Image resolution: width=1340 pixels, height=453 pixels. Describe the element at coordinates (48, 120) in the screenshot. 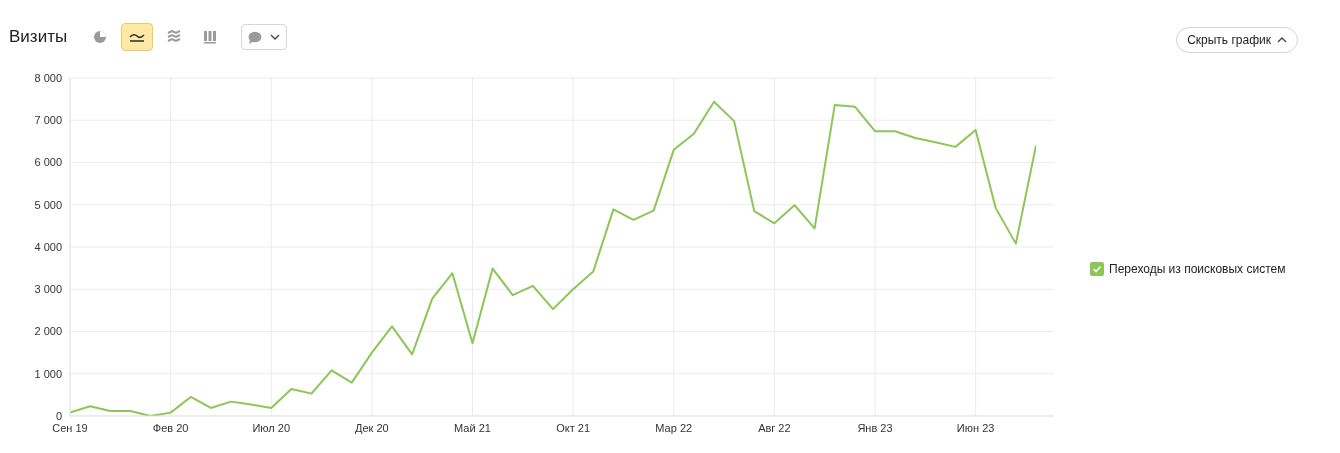

I see `y-tick-label: 7 000` at that location.